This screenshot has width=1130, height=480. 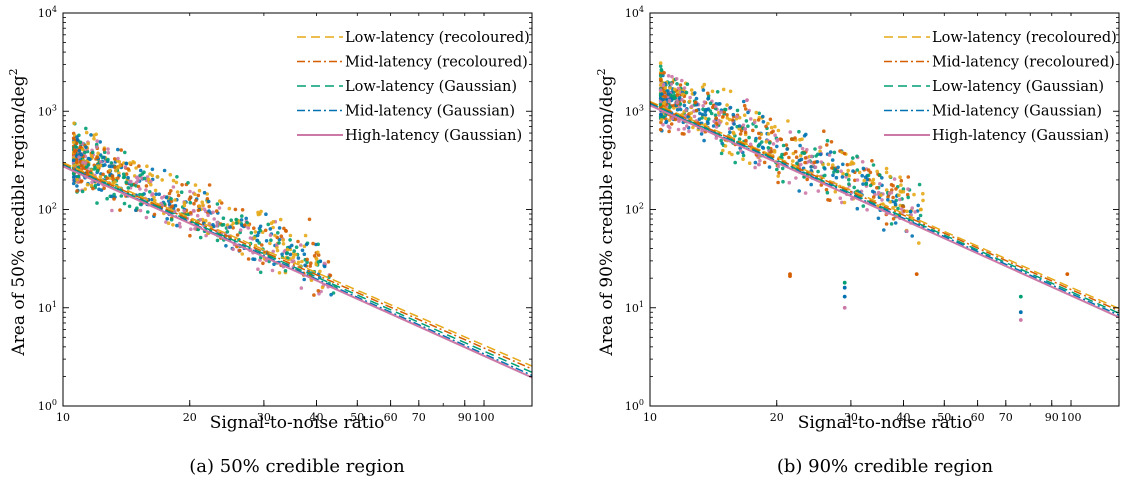 What do you see at coordinates (634, 405) in the screenshot?
I see `y-tick-label: 100` at bounding box center [634, 405].